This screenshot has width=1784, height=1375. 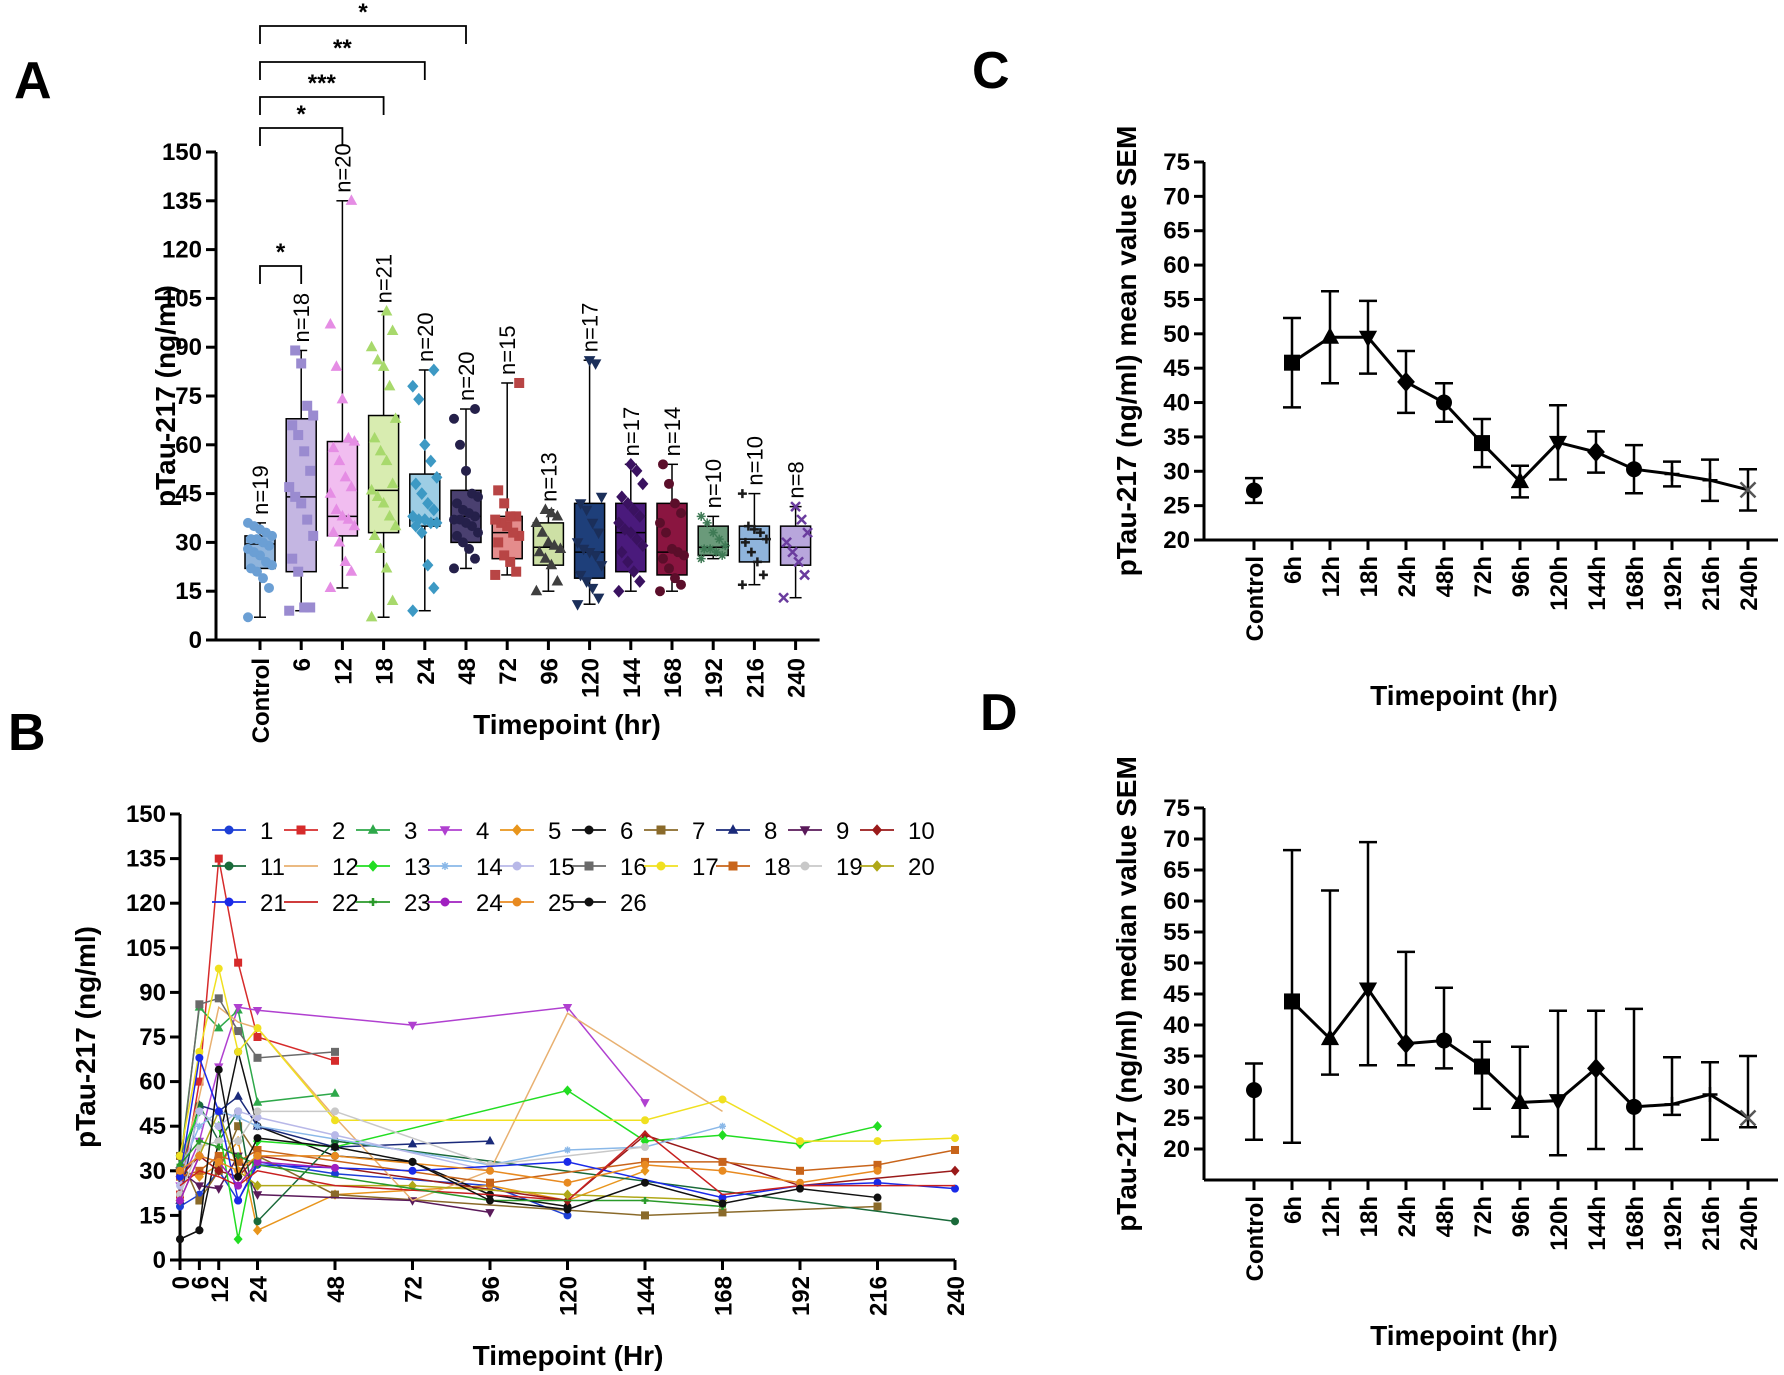 What do you see at coordinates (673, 678) in the screenshot?
I see `x-tick-label: 168` at bounding box center [673, 678].